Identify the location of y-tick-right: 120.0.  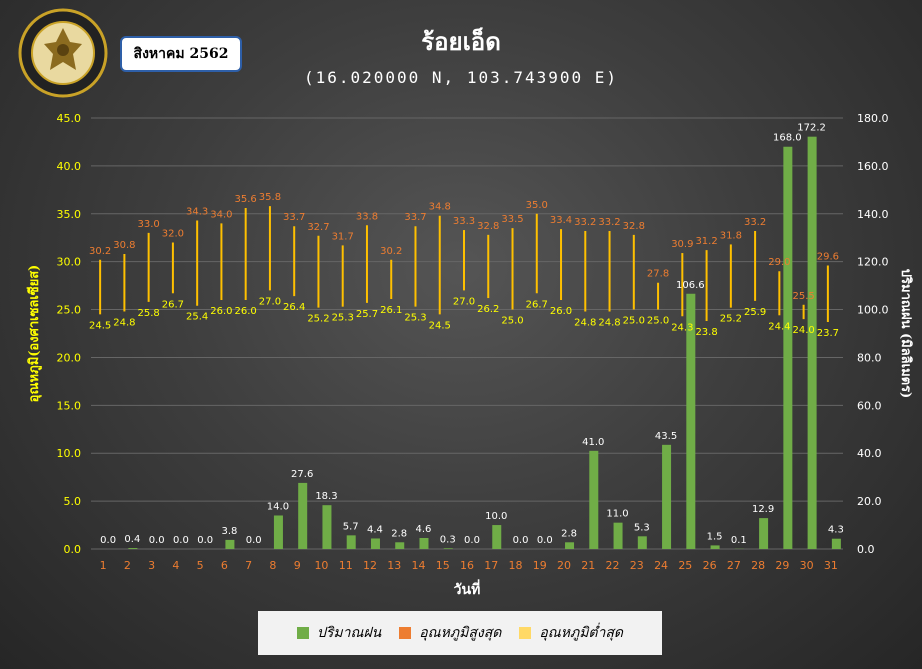
(873, 262).